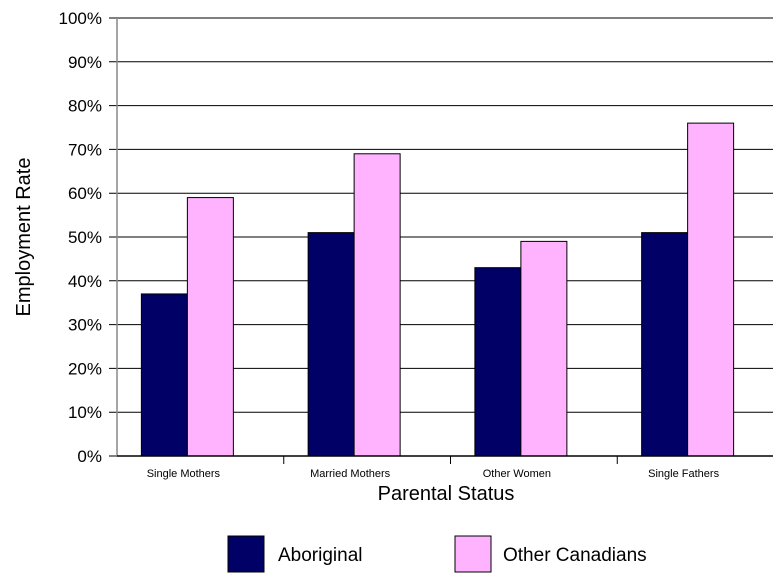  What do you see at coordinates (85, 281) in the screenshot?
I see `y-tick-label-4: 40%` at bounding box center [85, 281].